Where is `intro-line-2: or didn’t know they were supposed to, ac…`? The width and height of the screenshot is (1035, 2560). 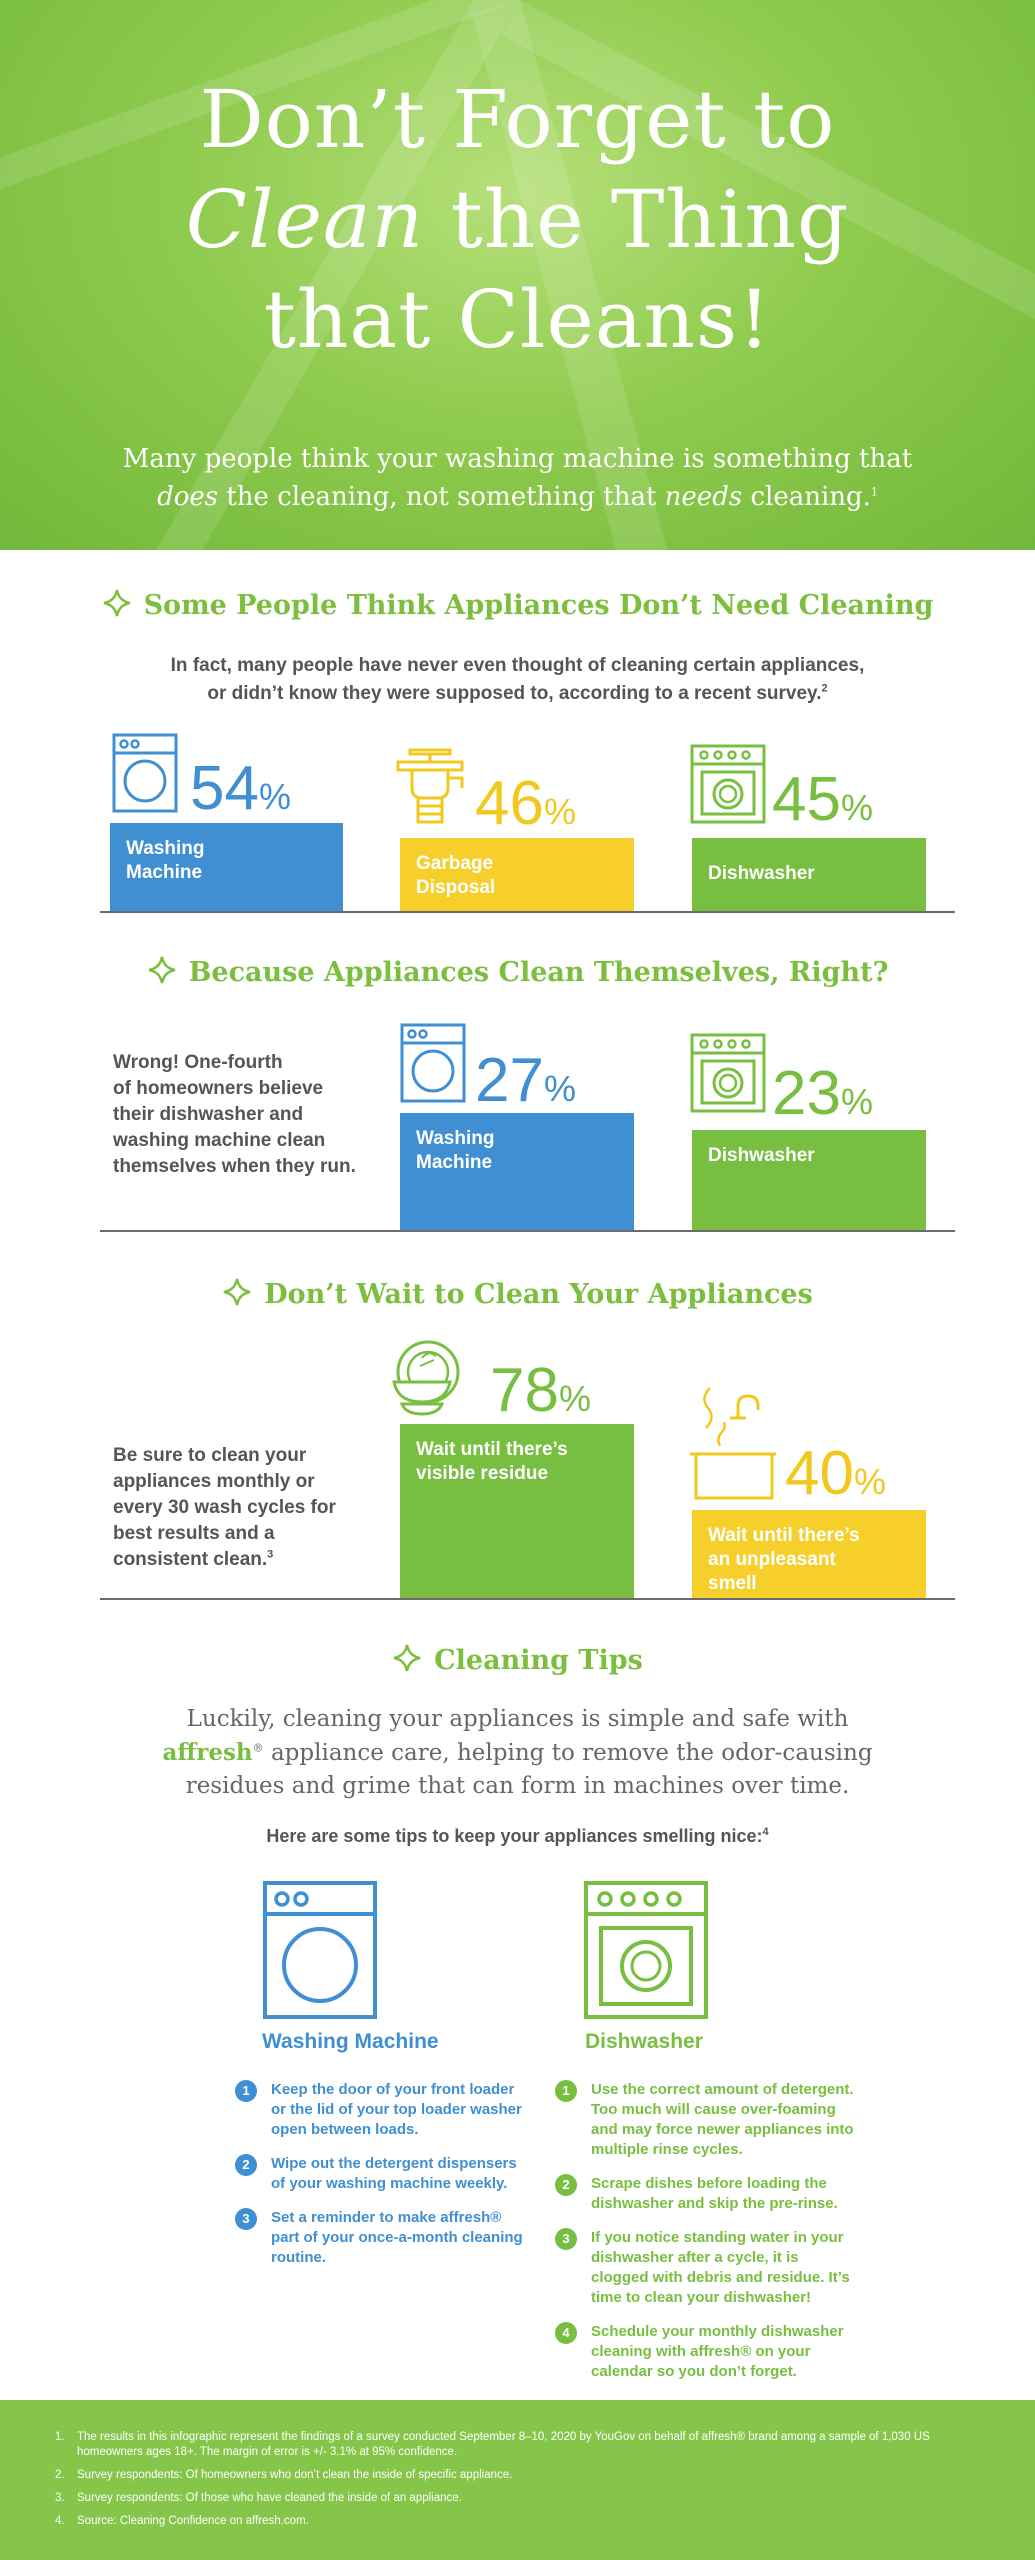
intro-line-2: or didn’t know they were supposed to, ac… is located at coordinates (517, 694).